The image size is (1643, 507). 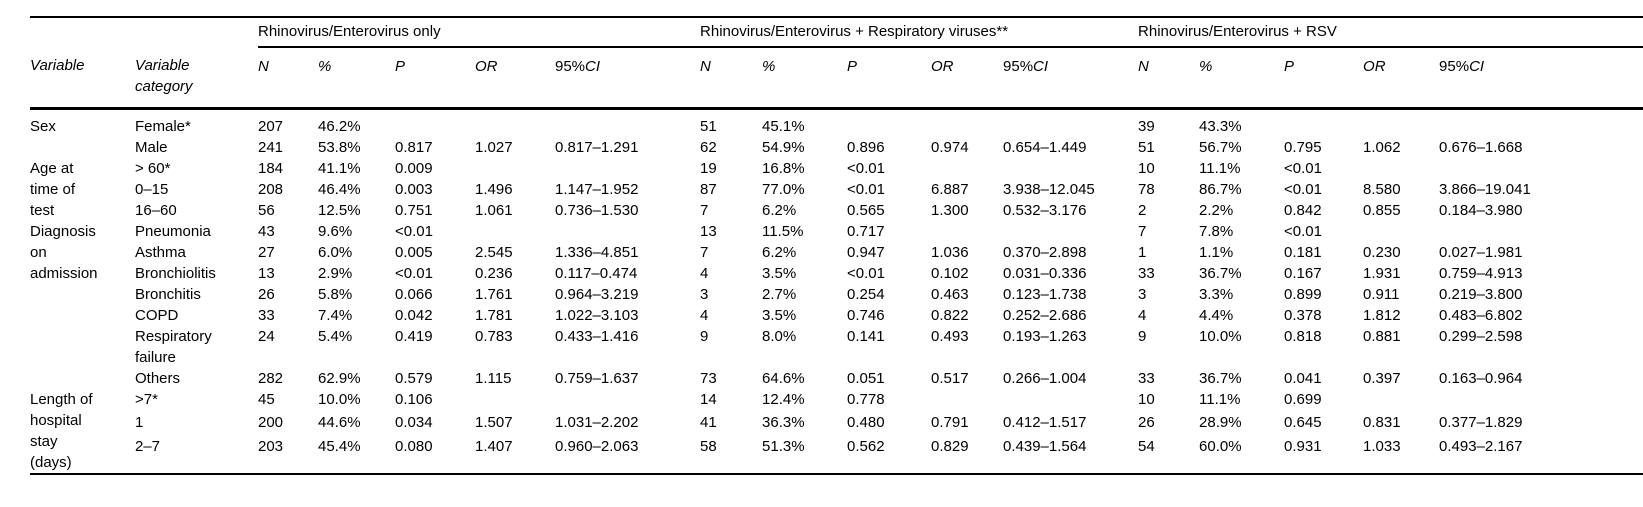 What do you see at coordinates (1045, 315) in the screenshot?
I see `ci-value-group2: 0.252–2.686` at bounding box center [1045, 315].